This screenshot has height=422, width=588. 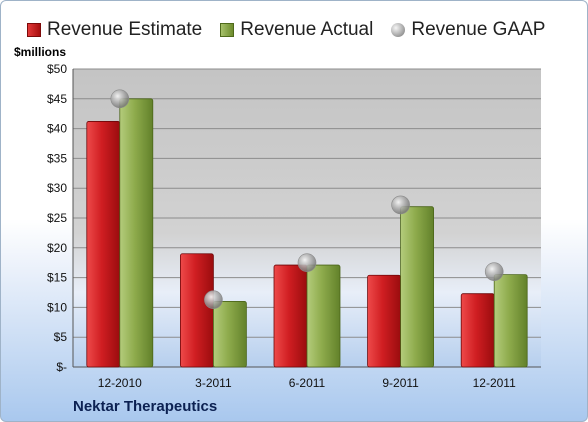 I want to click on marker-gaap-9-2011, so click(x=400, y=205).